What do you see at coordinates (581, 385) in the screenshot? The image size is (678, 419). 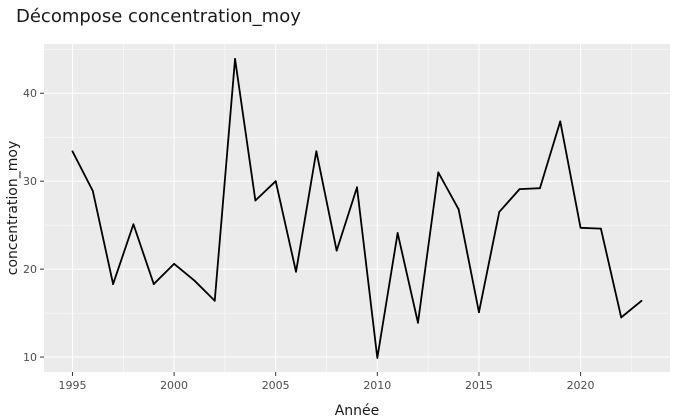 I see `x-tick-label: 2020` at bounding box center [581, 385].